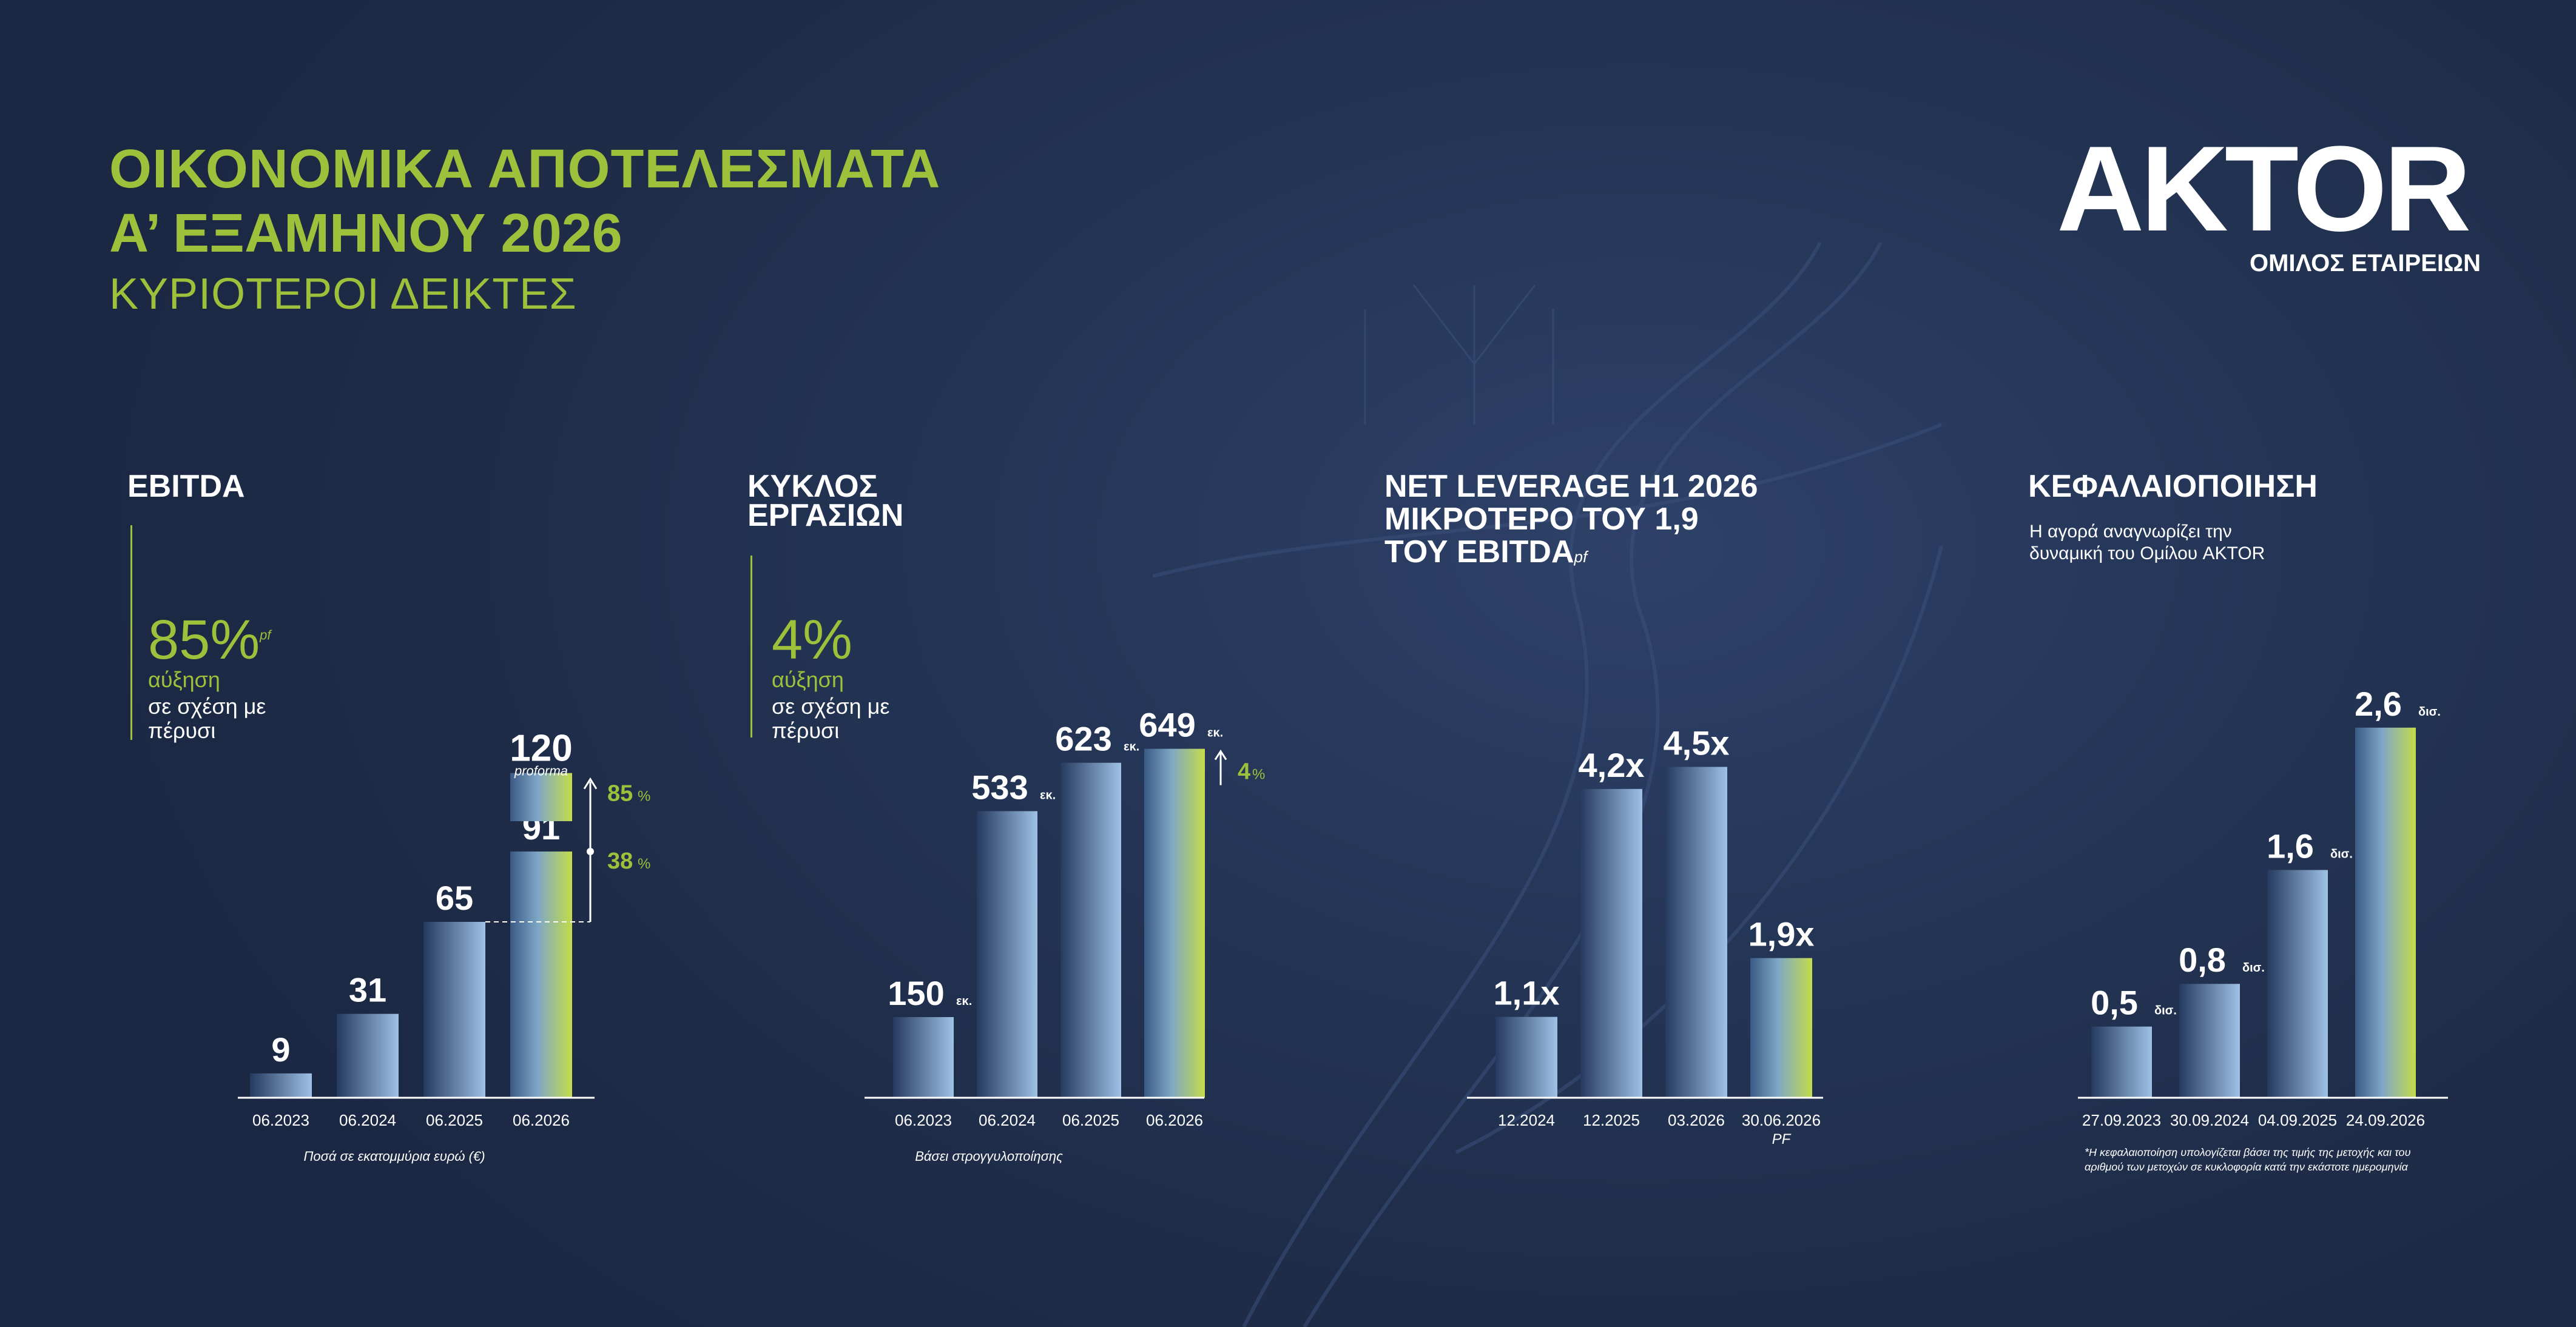  What do you see at coordinates (1782, 1139) in the screenshot?
I see `chart3-category-sub-4: PF` at bounding box center [1782, 1139].